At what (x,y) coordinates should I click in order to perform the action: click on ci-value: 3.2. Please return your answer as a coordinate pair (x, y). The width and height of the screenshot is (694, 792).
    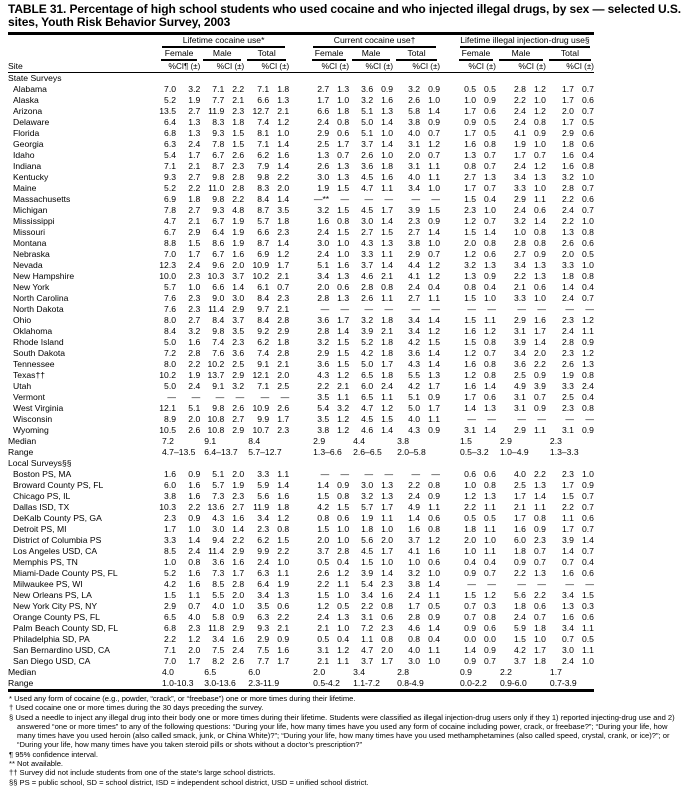
    Looking at the image, I should click on (238, 386).